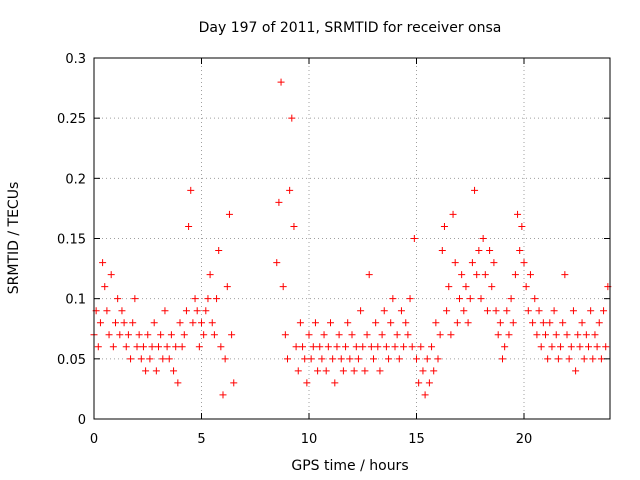  What do you see at coordinates (71, 119) in the screenshot?
I see `y-tick-label: 0.25` at bounding box center [71, 119].